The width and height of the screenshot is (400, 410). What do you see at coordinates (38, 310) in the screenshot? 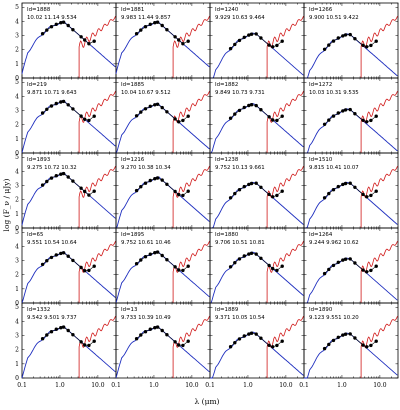
I see `panel-id-label: Id=1332` at bounding box center [38, 310].